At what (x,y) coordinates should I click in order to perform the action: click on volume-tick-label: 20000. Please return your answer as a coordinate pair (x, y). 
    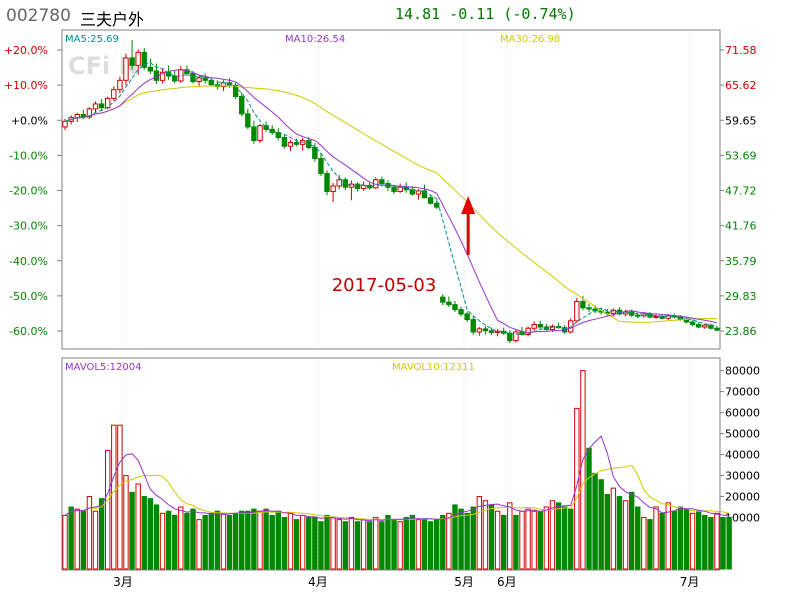
    Looking at the image, I should click on (742, 497).